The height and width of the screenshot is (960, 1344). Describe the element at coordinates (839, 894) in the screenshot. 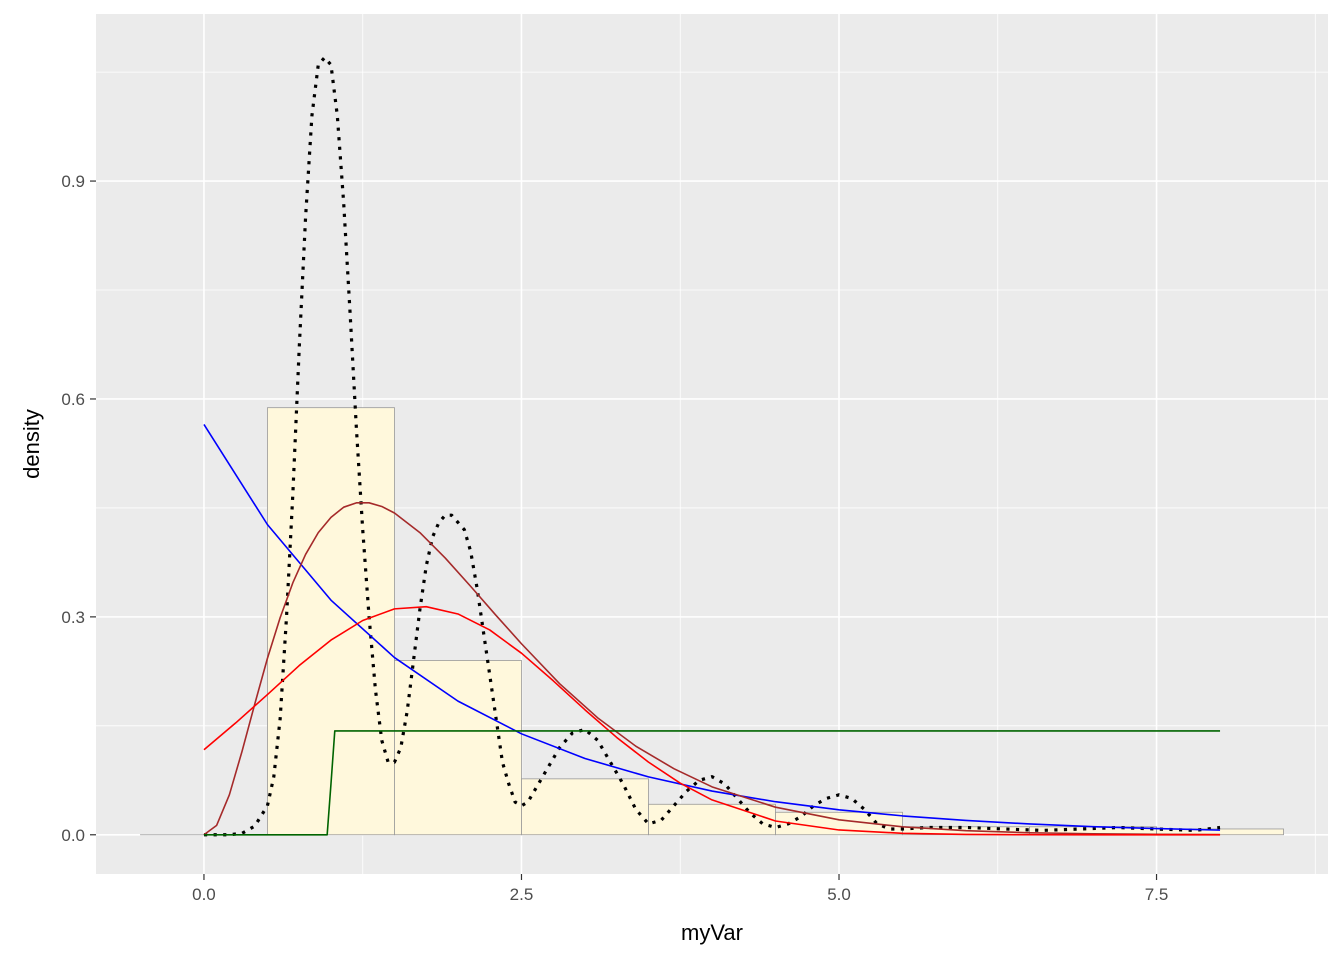

I see `x-tick-label: 5.0` at that location.